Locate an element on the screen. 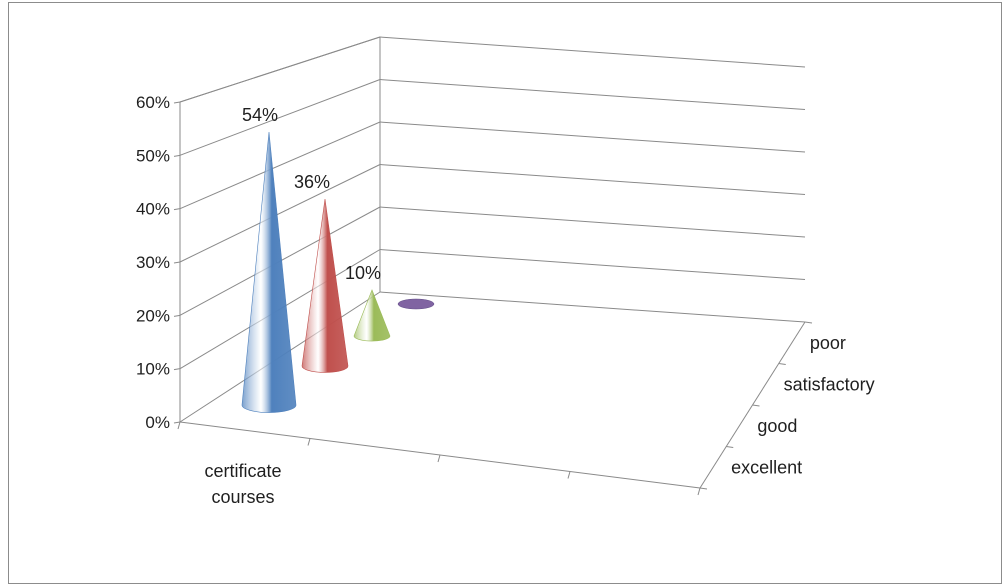 Image resolution: width=1006 pixels, height=586 pixels. data-labels: 54% 36% 10% is located at coordinates (311, 194).